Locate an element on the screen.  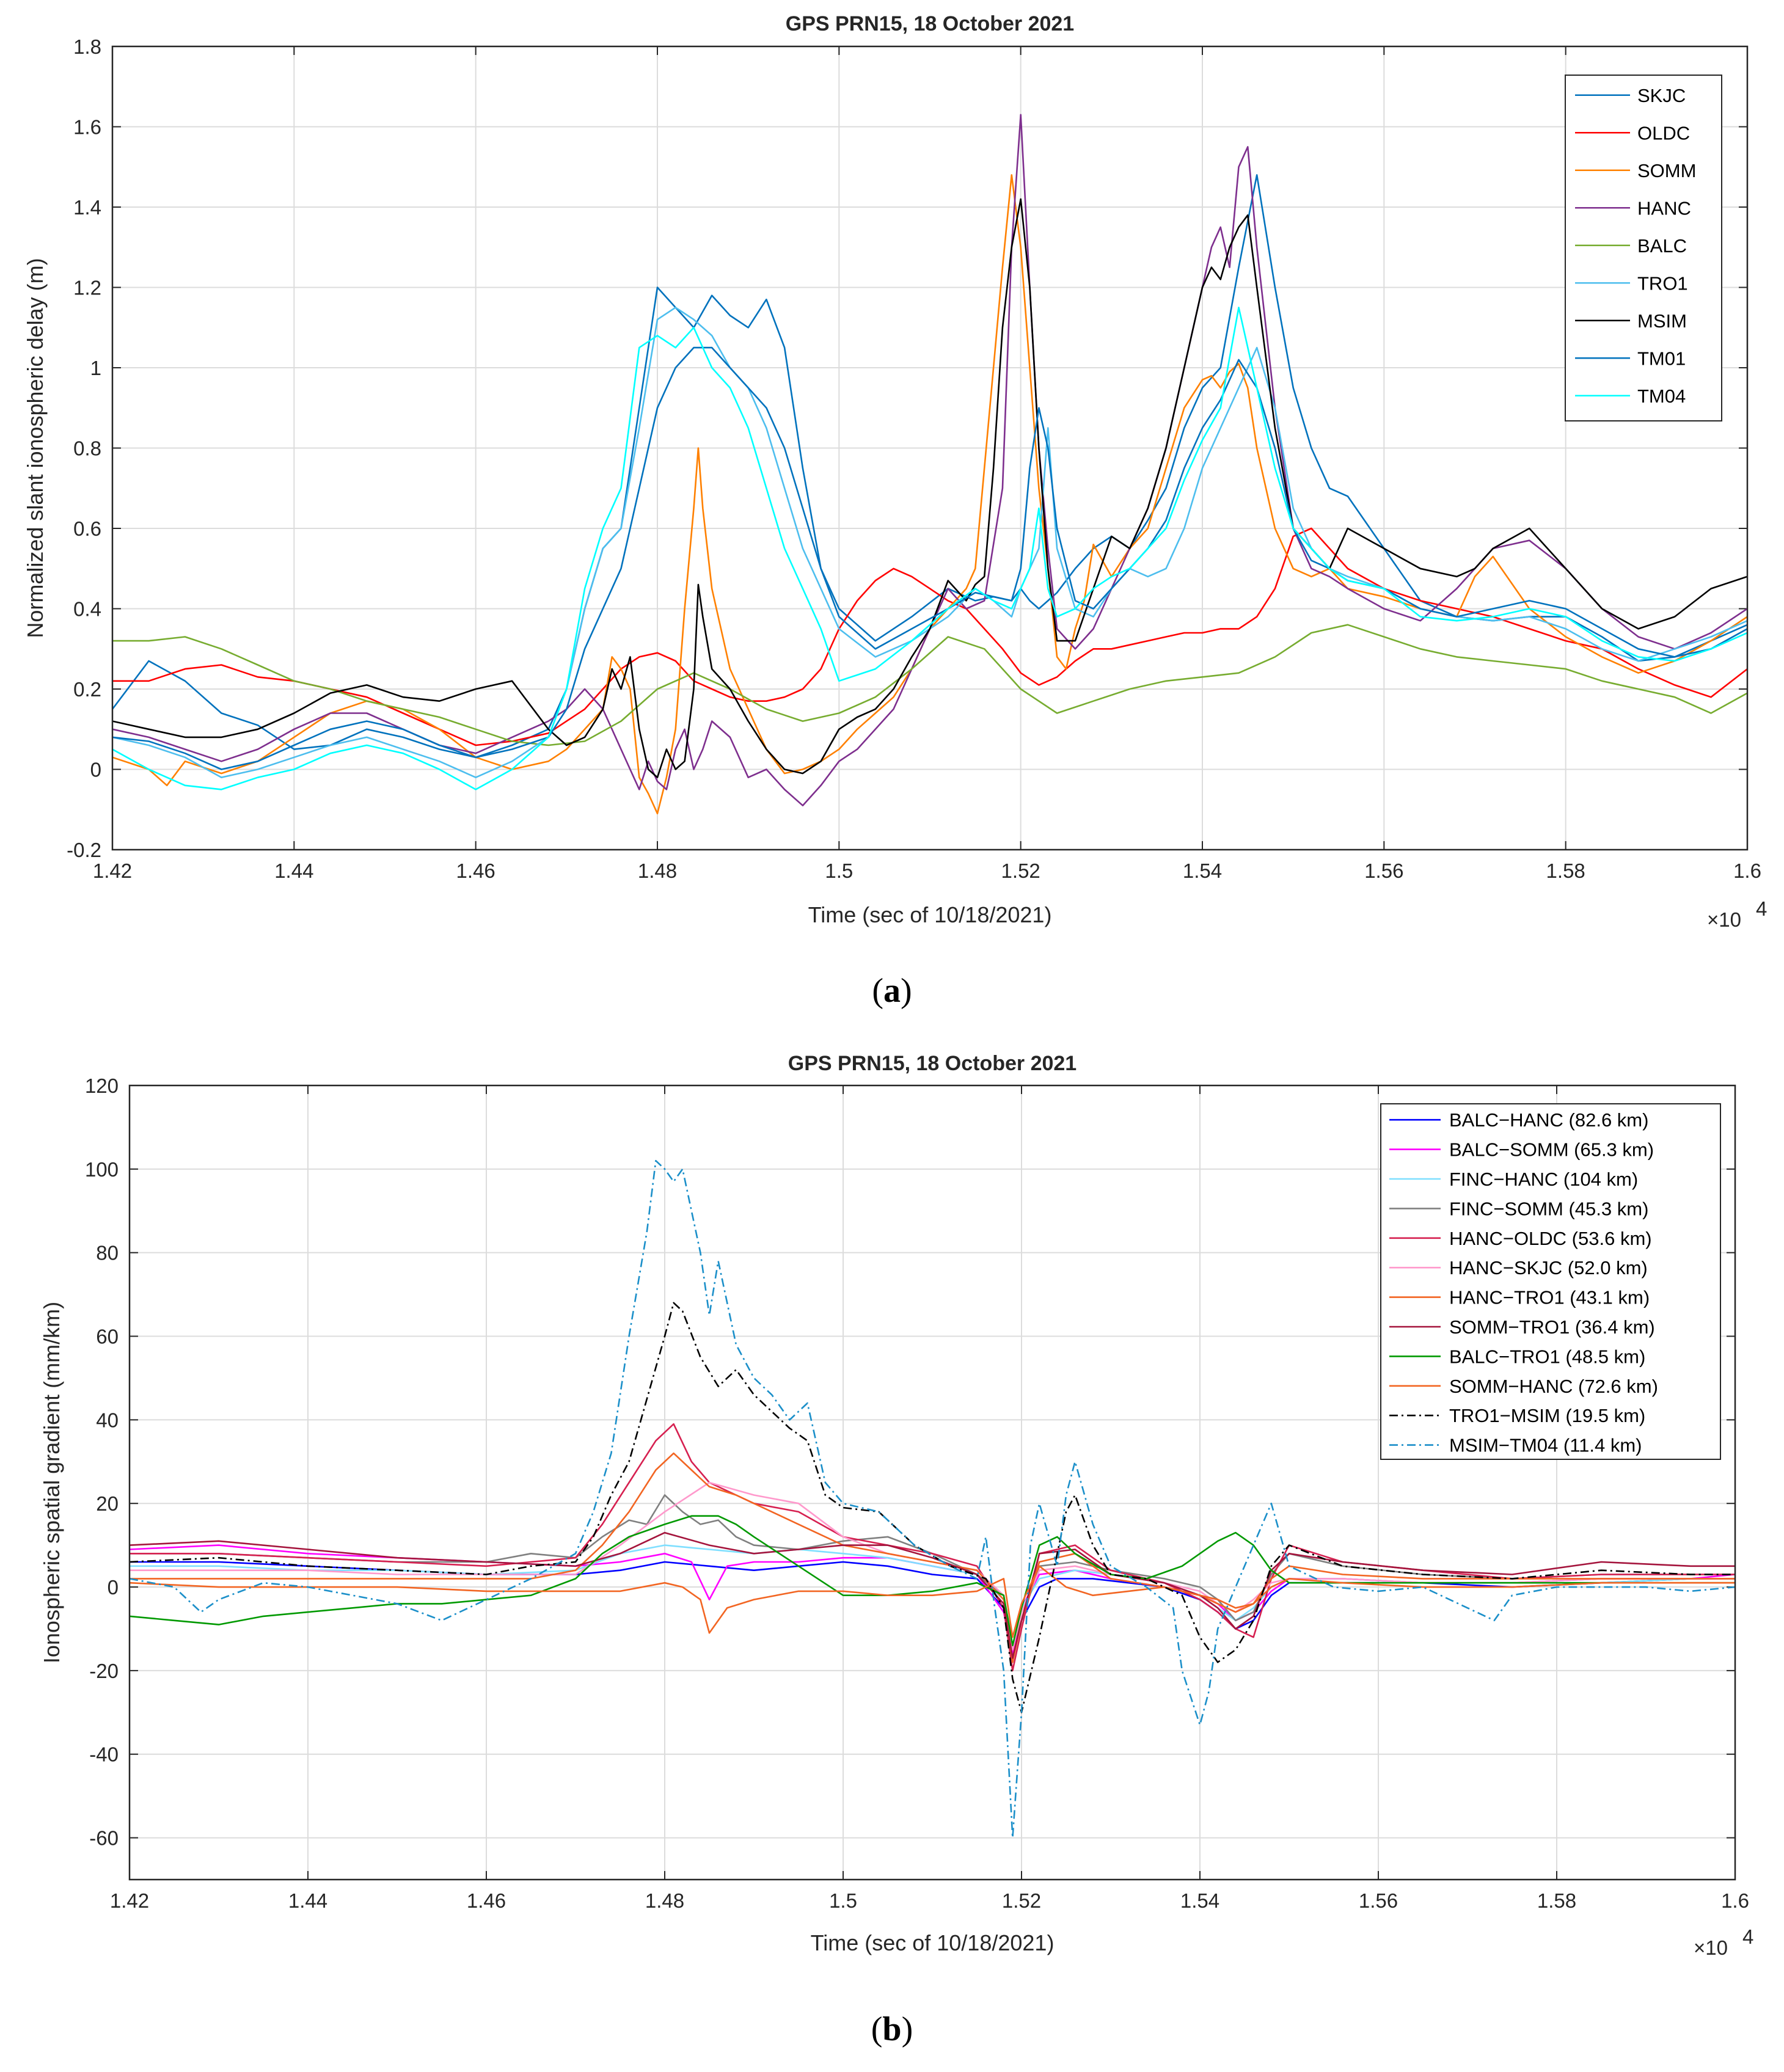
series-line-somm-hanc is located at coordinates (933, 1601).